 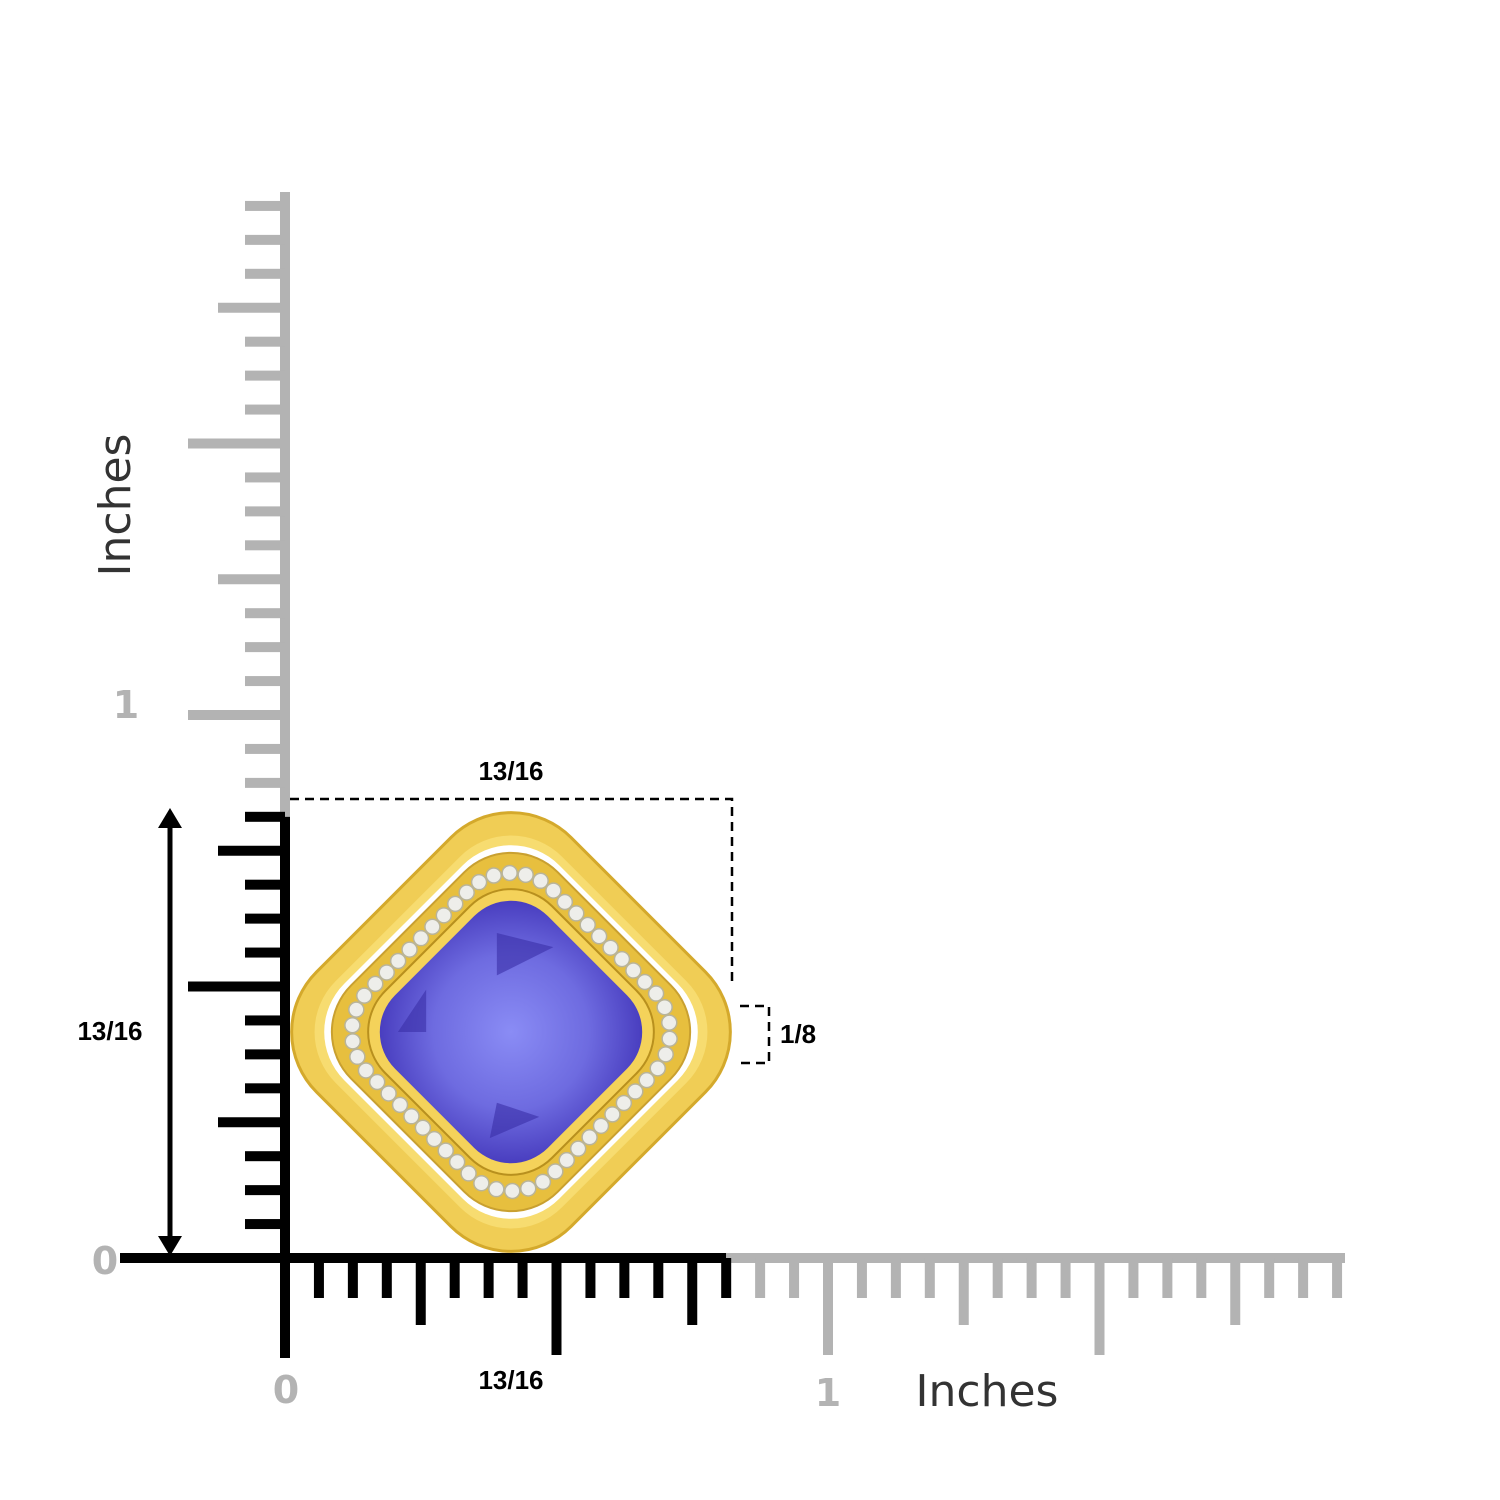 What do you see at coordinates (286, 1390) in the screenshot?
I see `horizontal-zero-label: 0` at bounding box center [286, 1390].